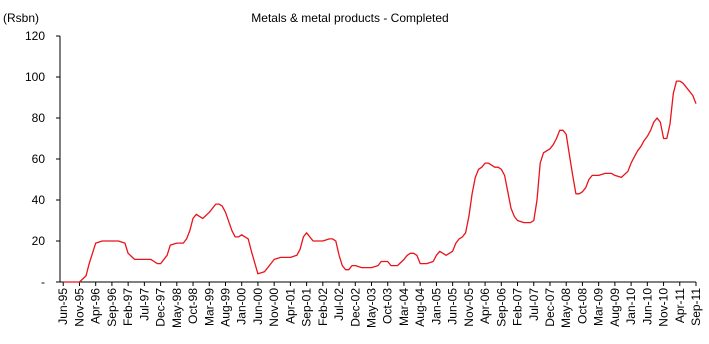 This screenshot has height=344, width=709. What do you see at coordinates (79, 307) in the screenshot?
I see `x-tick-label: Nov-95` at bounding box center [79, 307].